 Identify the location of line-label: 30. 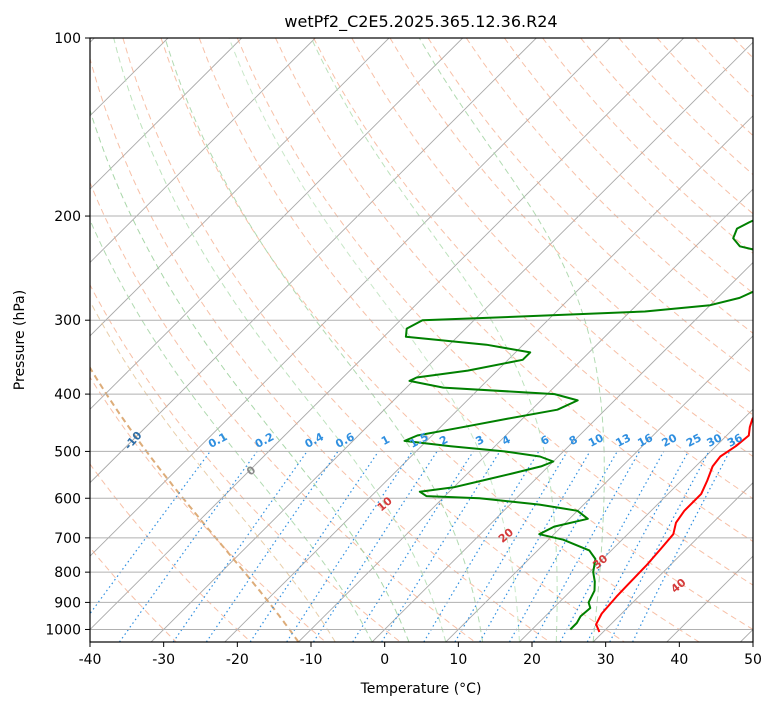
(715, 440).